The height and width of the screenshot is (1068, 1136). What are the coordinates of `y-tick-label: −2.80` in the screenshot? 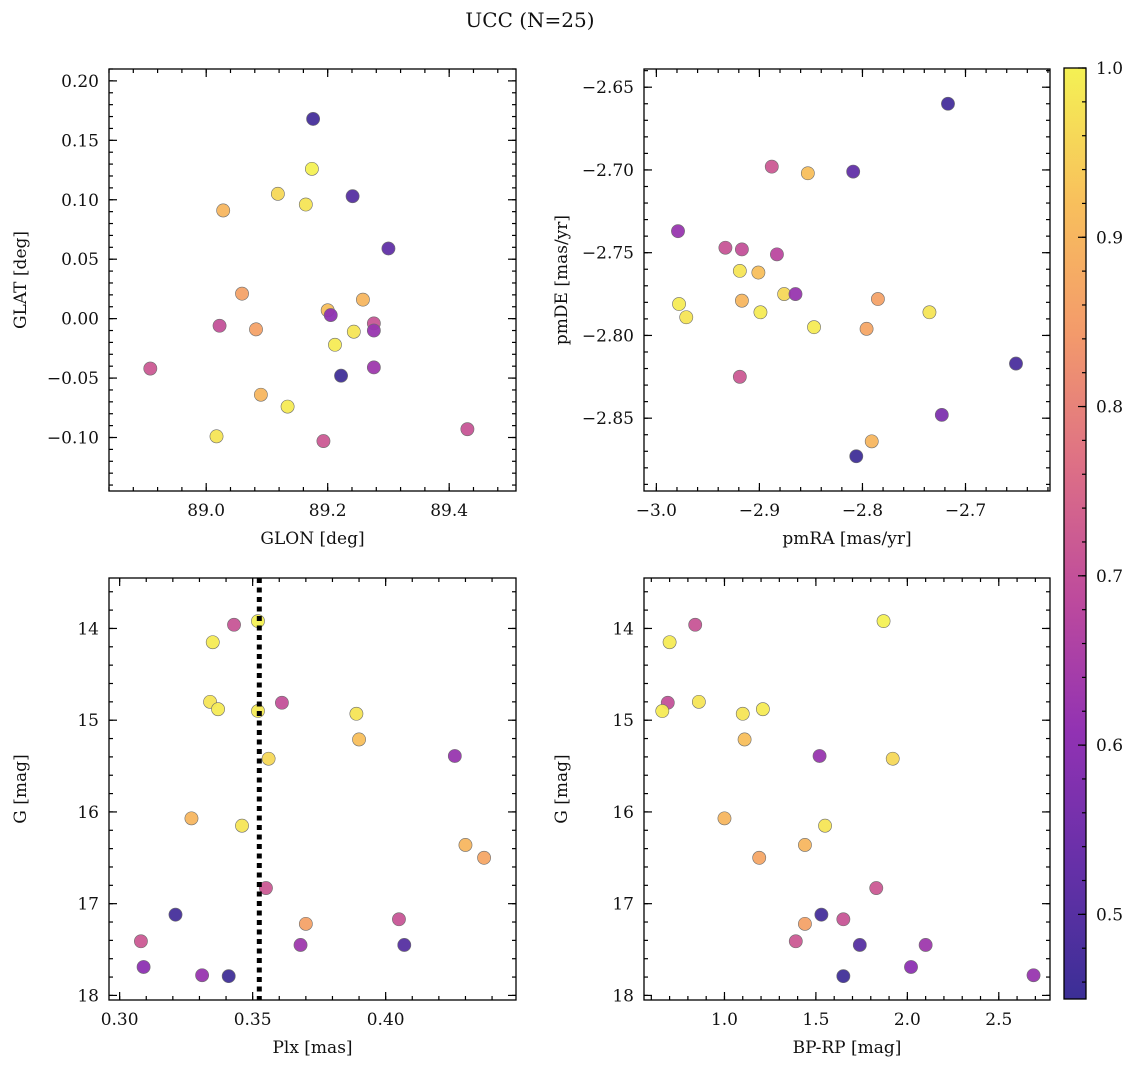 It's located at (608, 336).